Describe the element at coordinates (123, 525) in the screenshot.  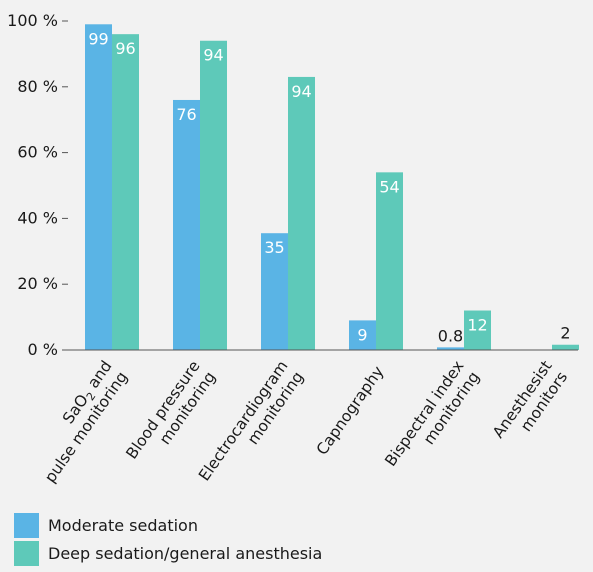
I see `legend-label: Moderate sedation` at that location.